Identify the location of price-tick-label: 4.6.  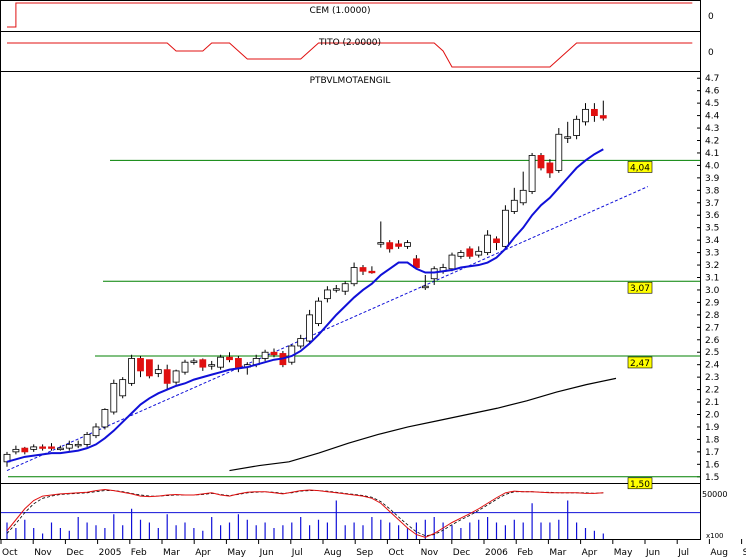
(712, 92).